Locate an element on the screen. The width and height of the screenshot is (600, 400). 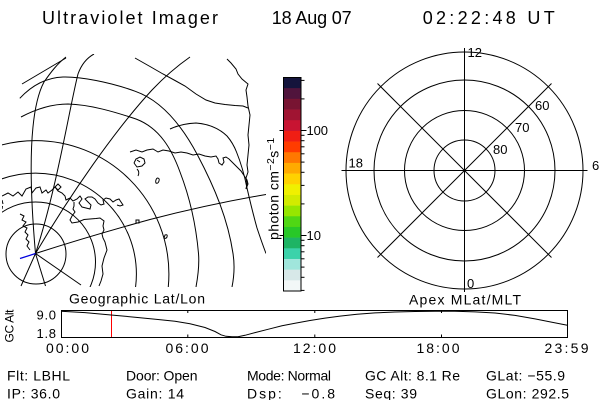
svg-text: 06:00 is located at coordinates (187, 348).